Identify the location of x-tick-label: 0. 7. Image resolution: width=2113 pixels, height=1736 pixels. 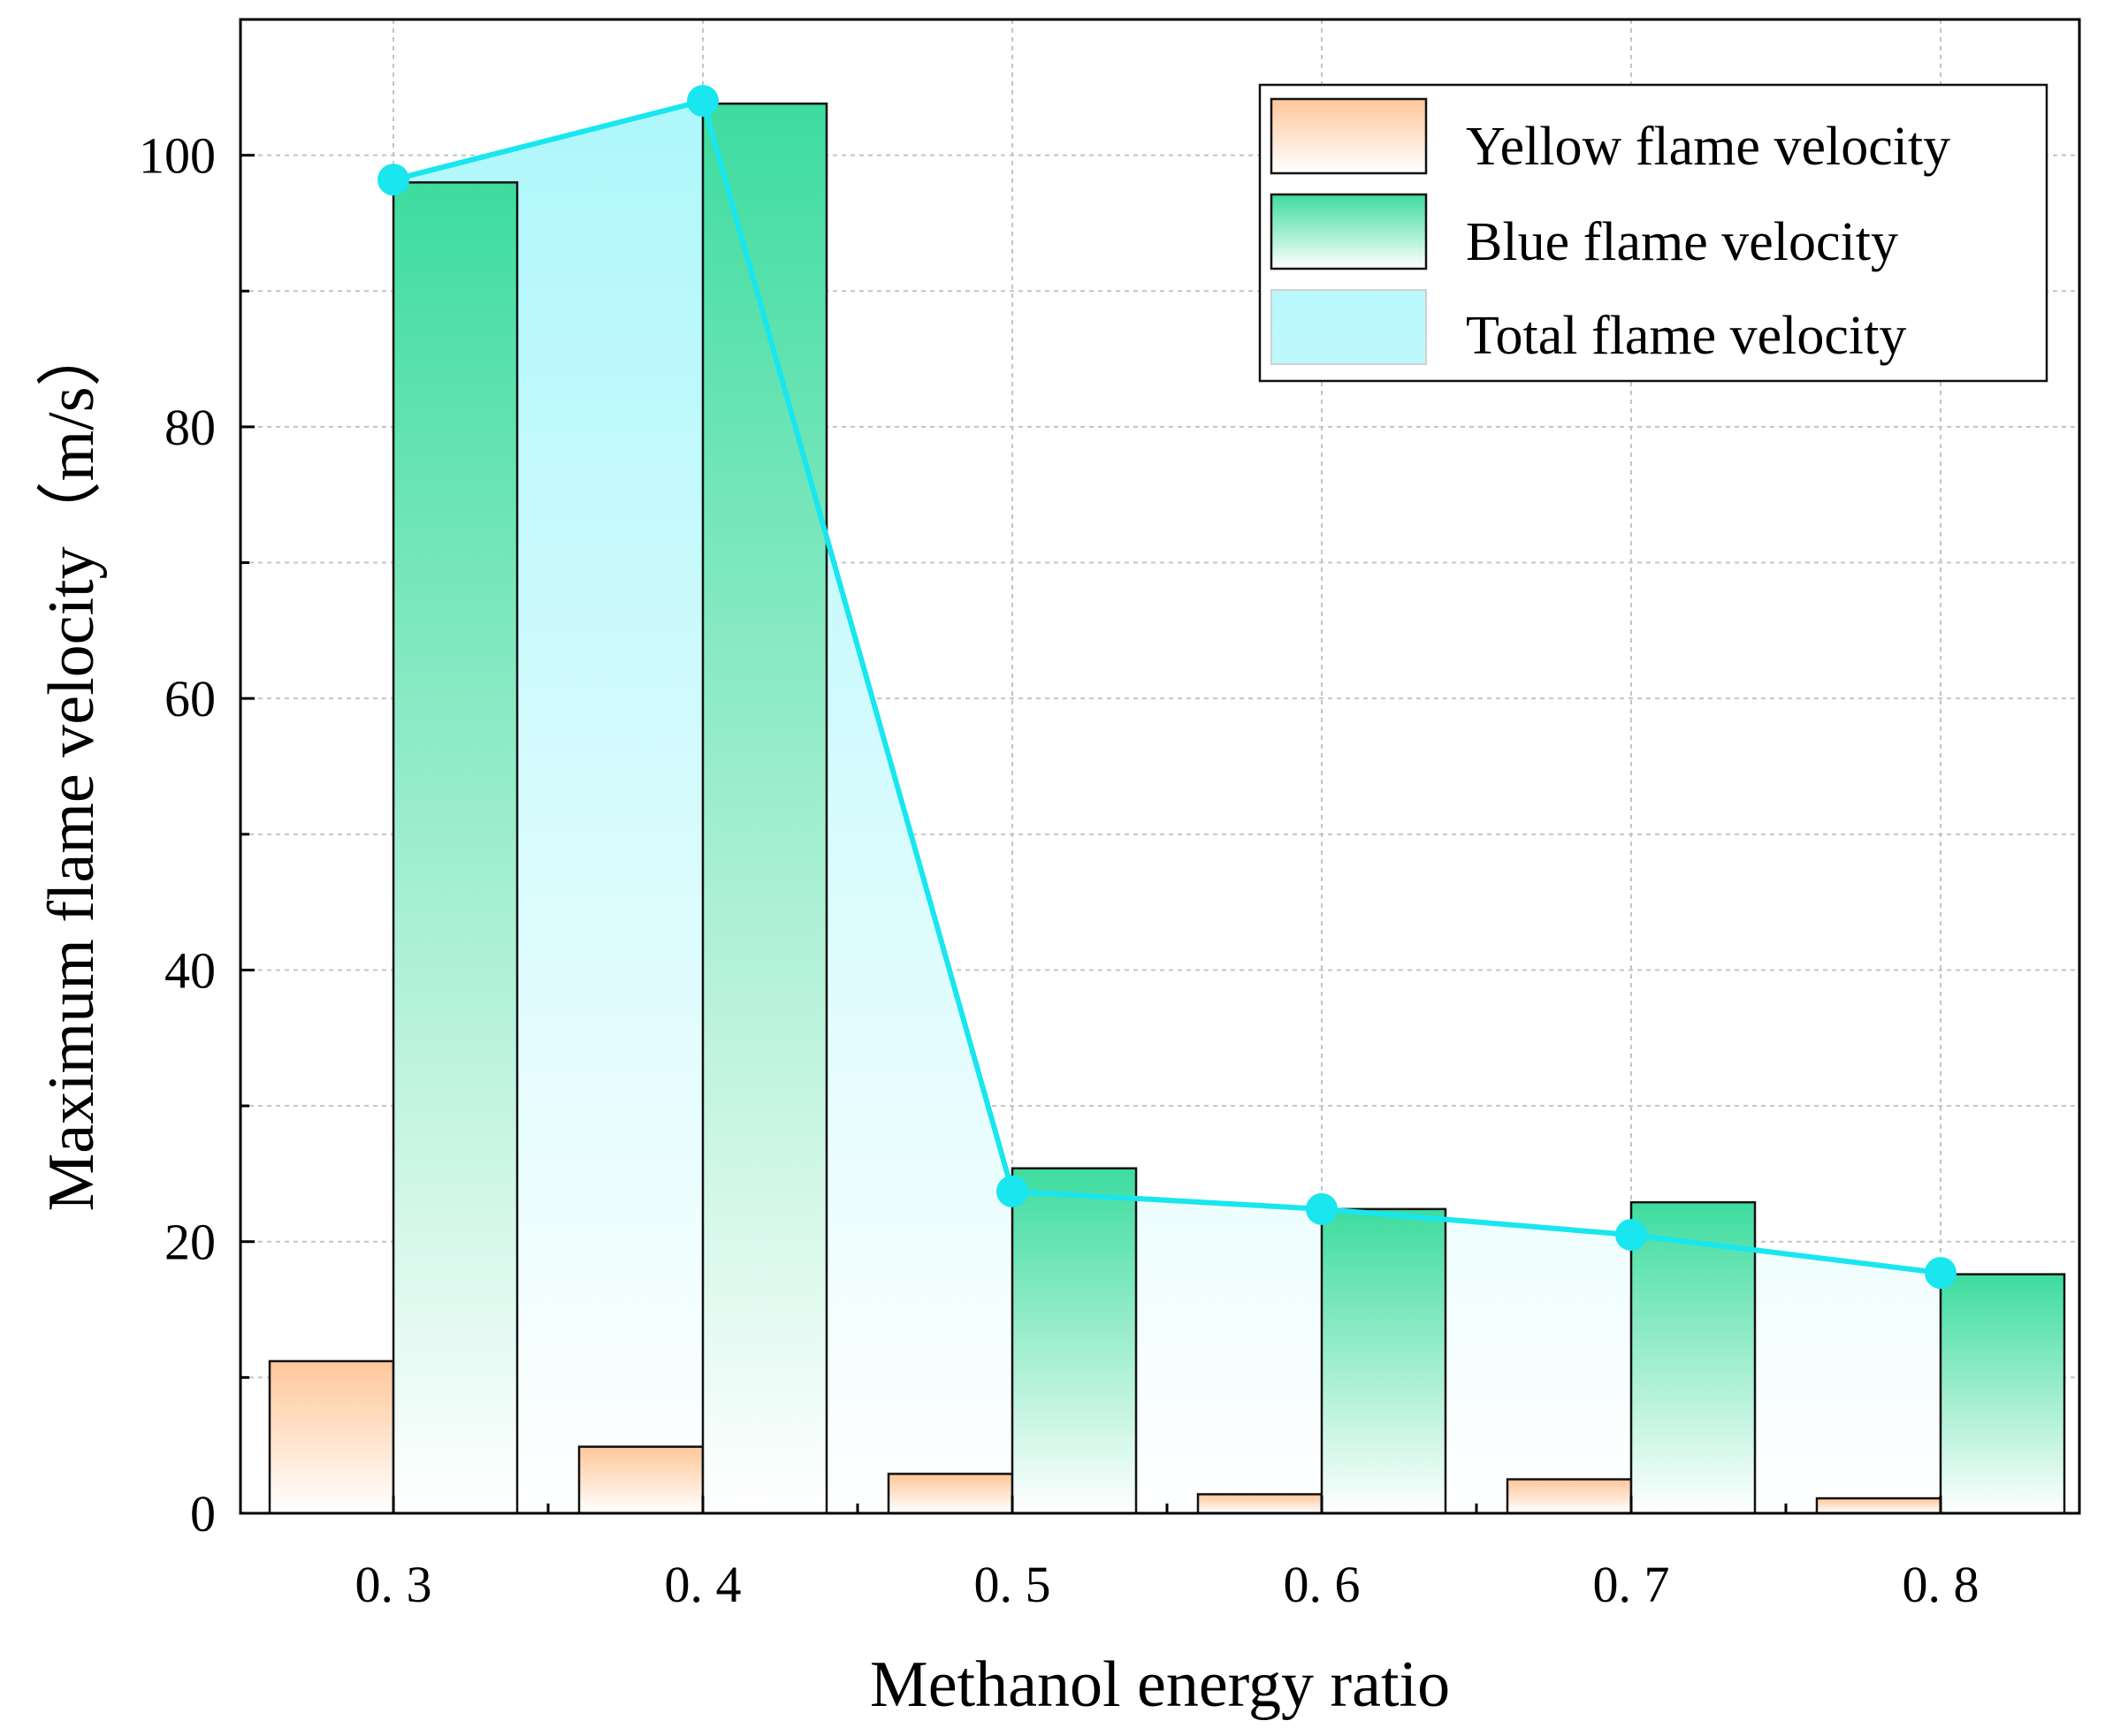
(1632, 1584).